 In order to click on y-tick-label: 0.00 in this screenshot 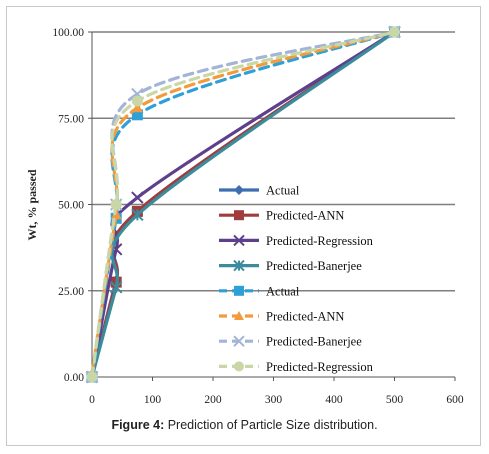, I will do `click(74, 378)`.